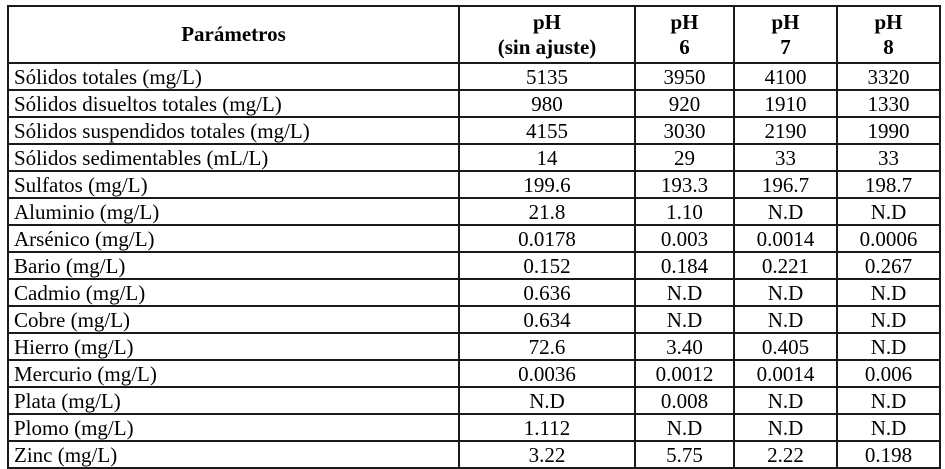 The image size is (945, 469). I want to click on value-cell: 198.7, so click(888, 184).